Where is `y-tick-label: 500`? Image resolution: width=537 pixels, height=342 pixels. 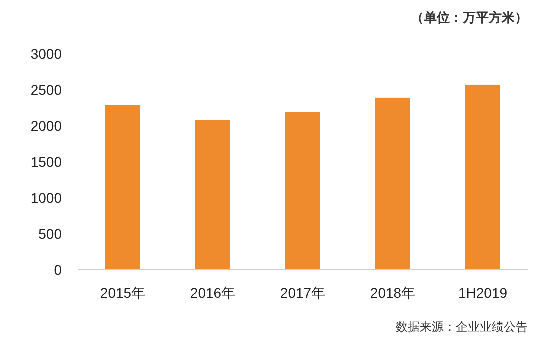 y-tick-label: 500 is located at coordinates (50, 234).